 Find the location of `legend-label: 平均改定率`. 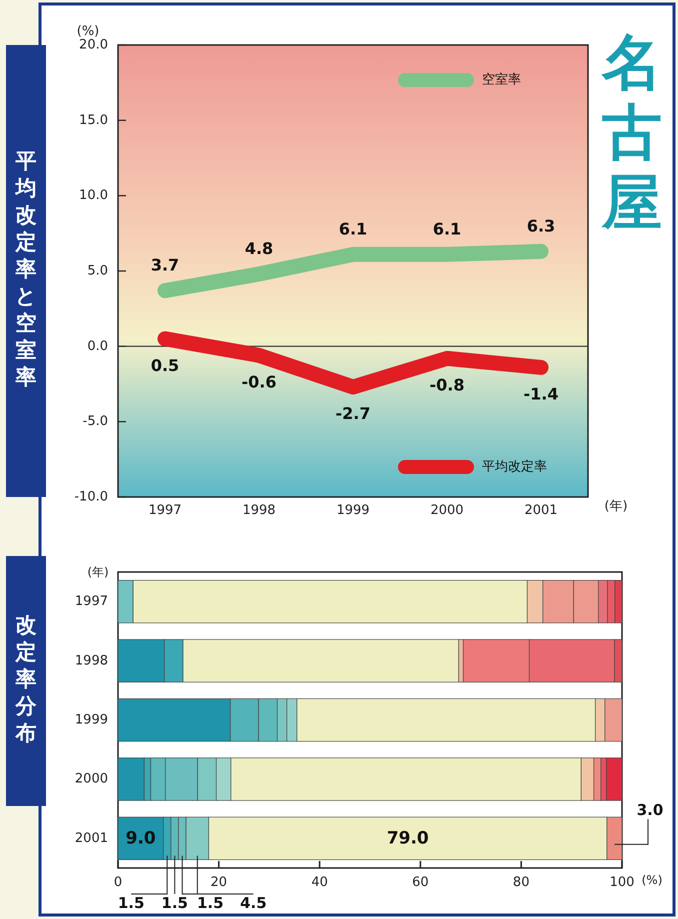

legend-label: 平均改定率 is located at coordinates (514, 466).